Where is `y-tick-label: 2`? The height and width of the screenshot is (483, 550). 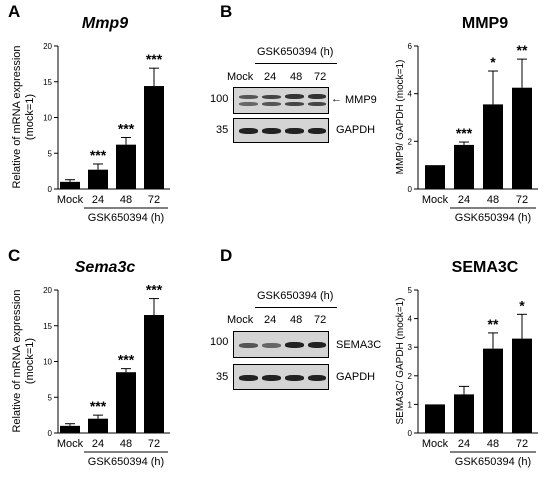 y-tick-label: 2 is located at coordinates (410, 141).